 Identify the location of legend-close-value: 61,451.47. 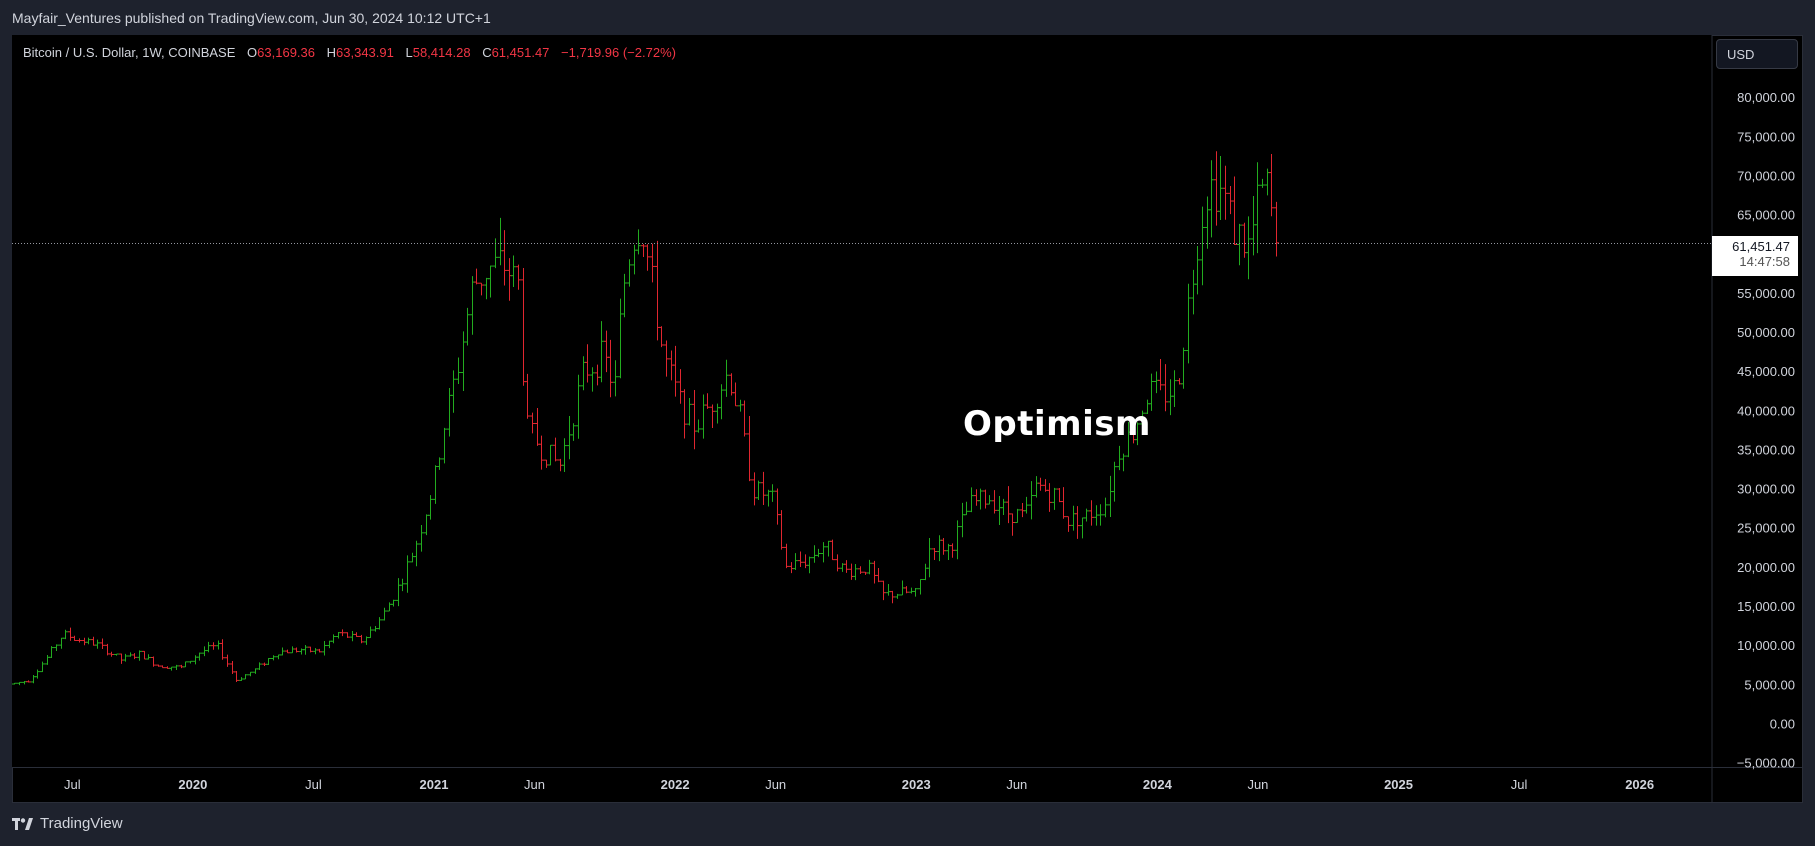
(520, 52).